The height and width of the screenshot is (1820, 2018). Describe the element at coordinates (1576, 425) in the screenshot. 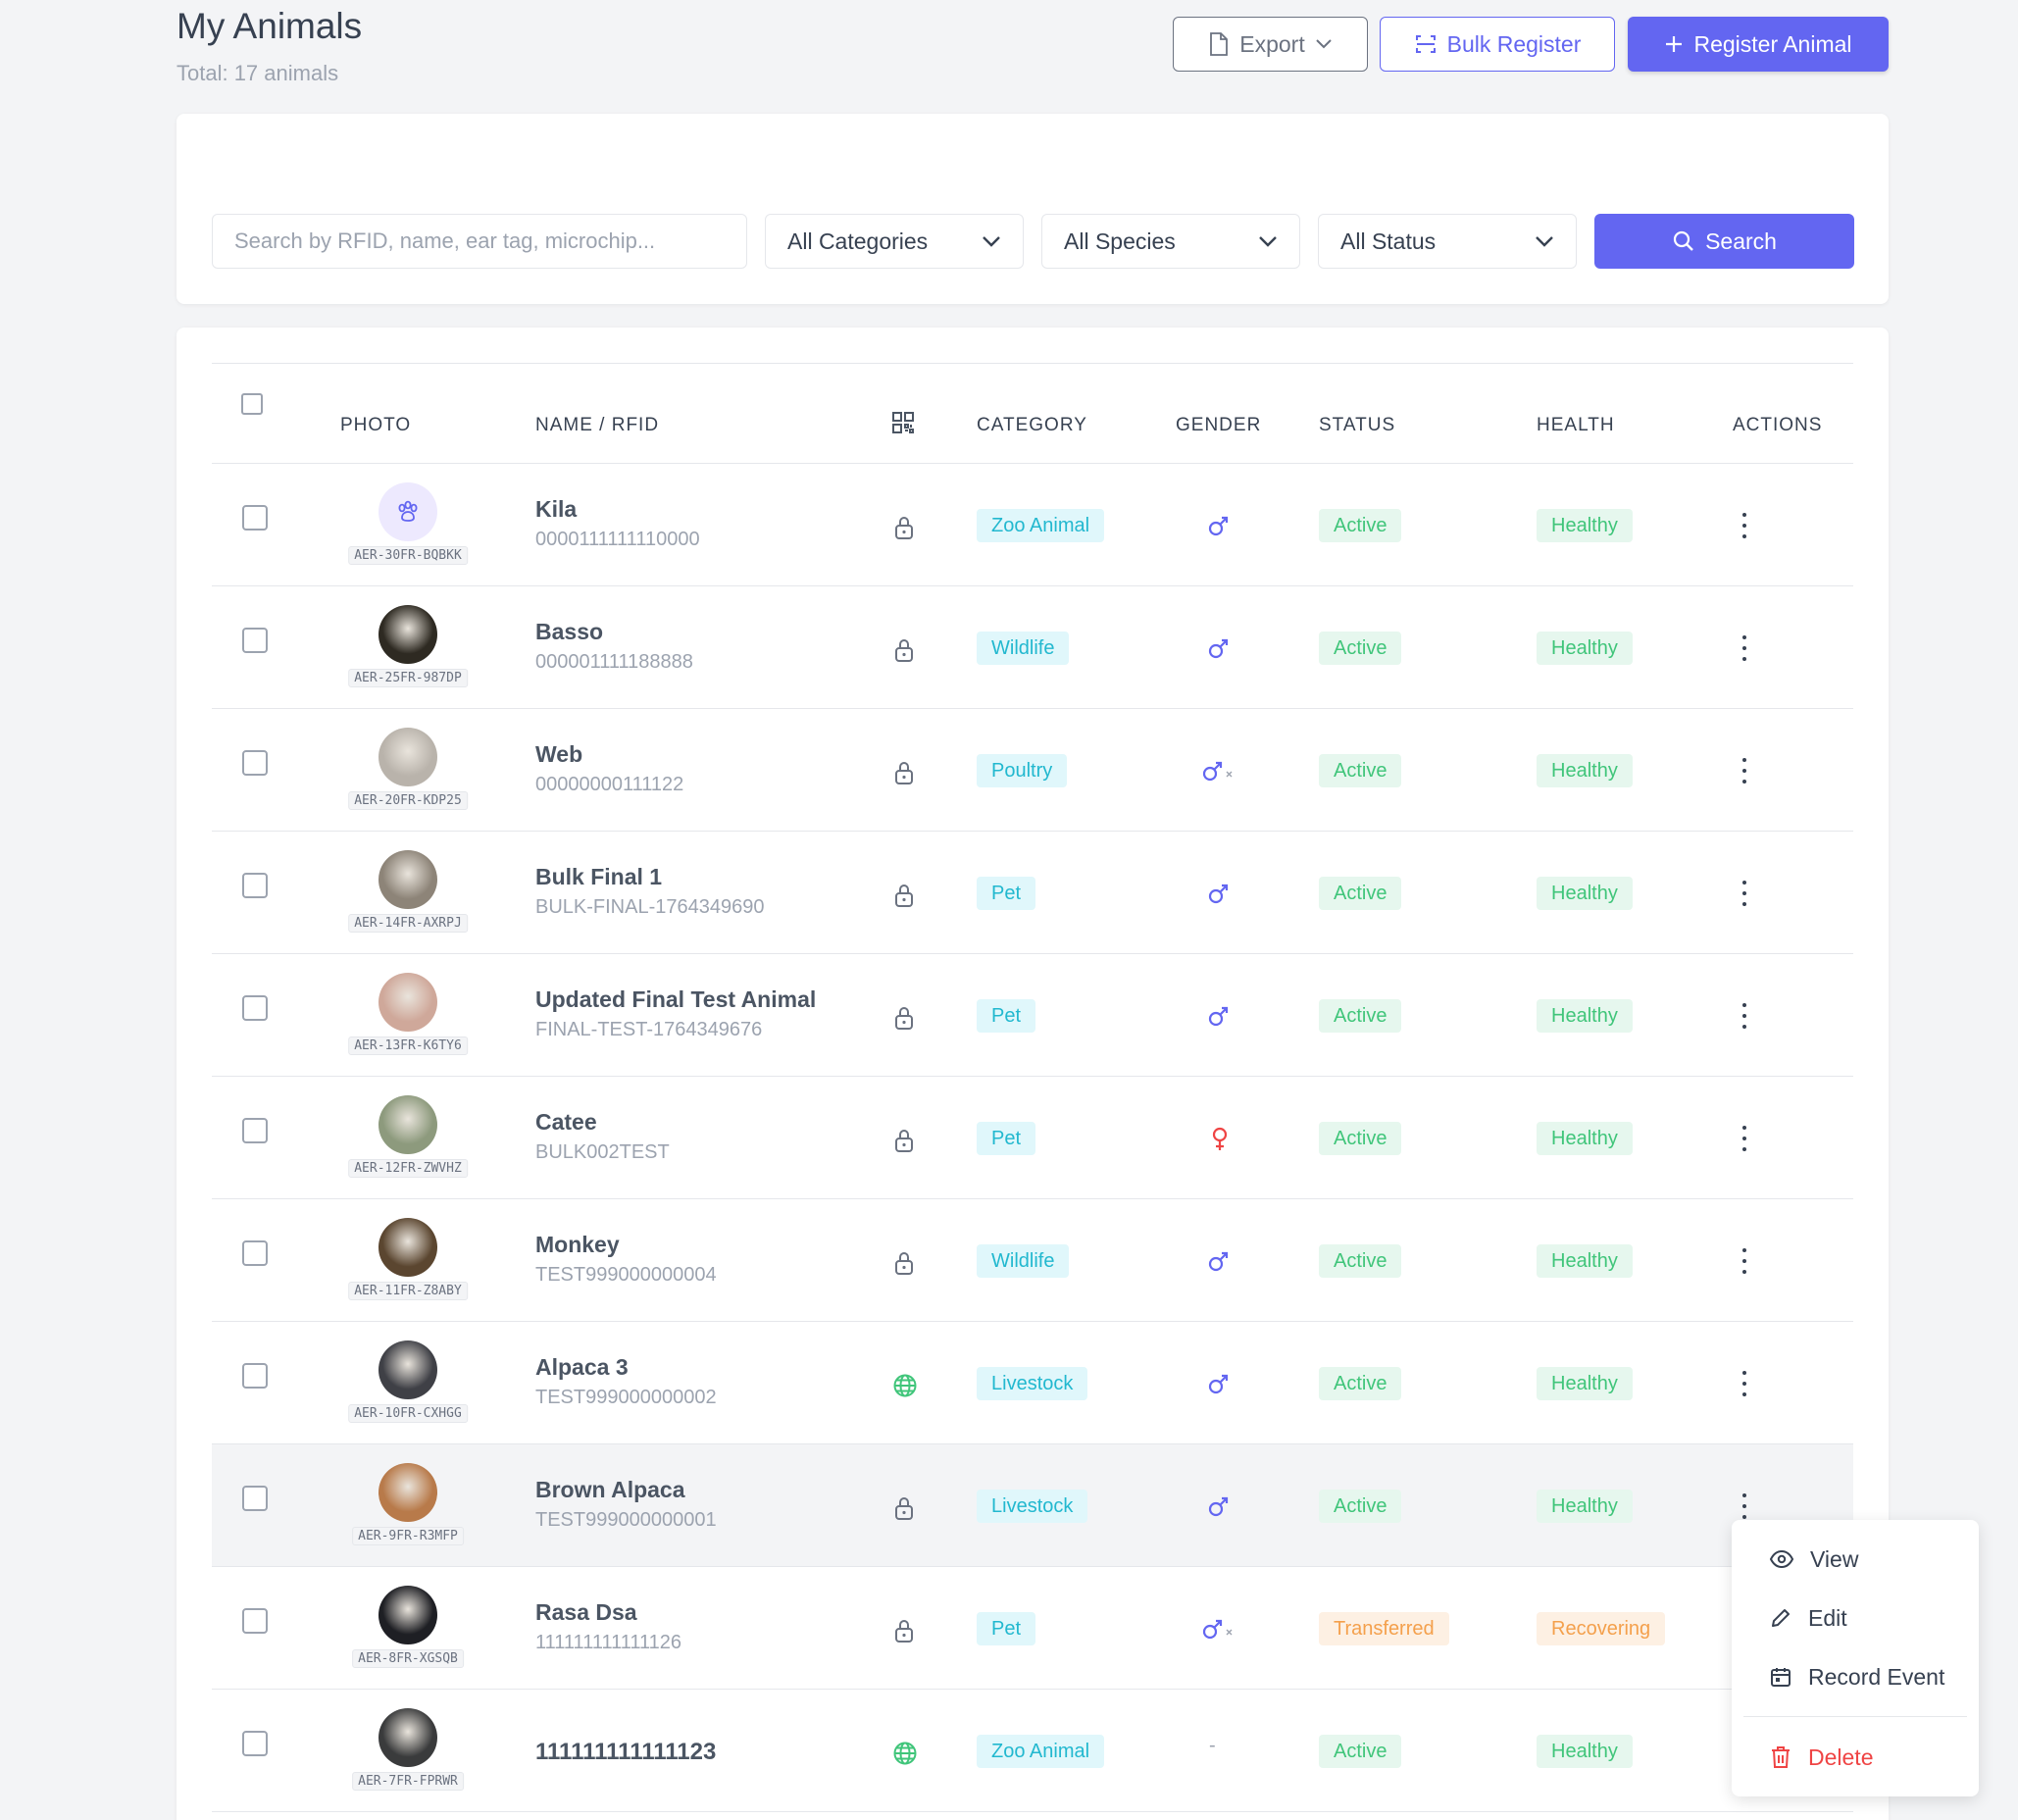

I see `column-header-health: HEALTH` at that location.